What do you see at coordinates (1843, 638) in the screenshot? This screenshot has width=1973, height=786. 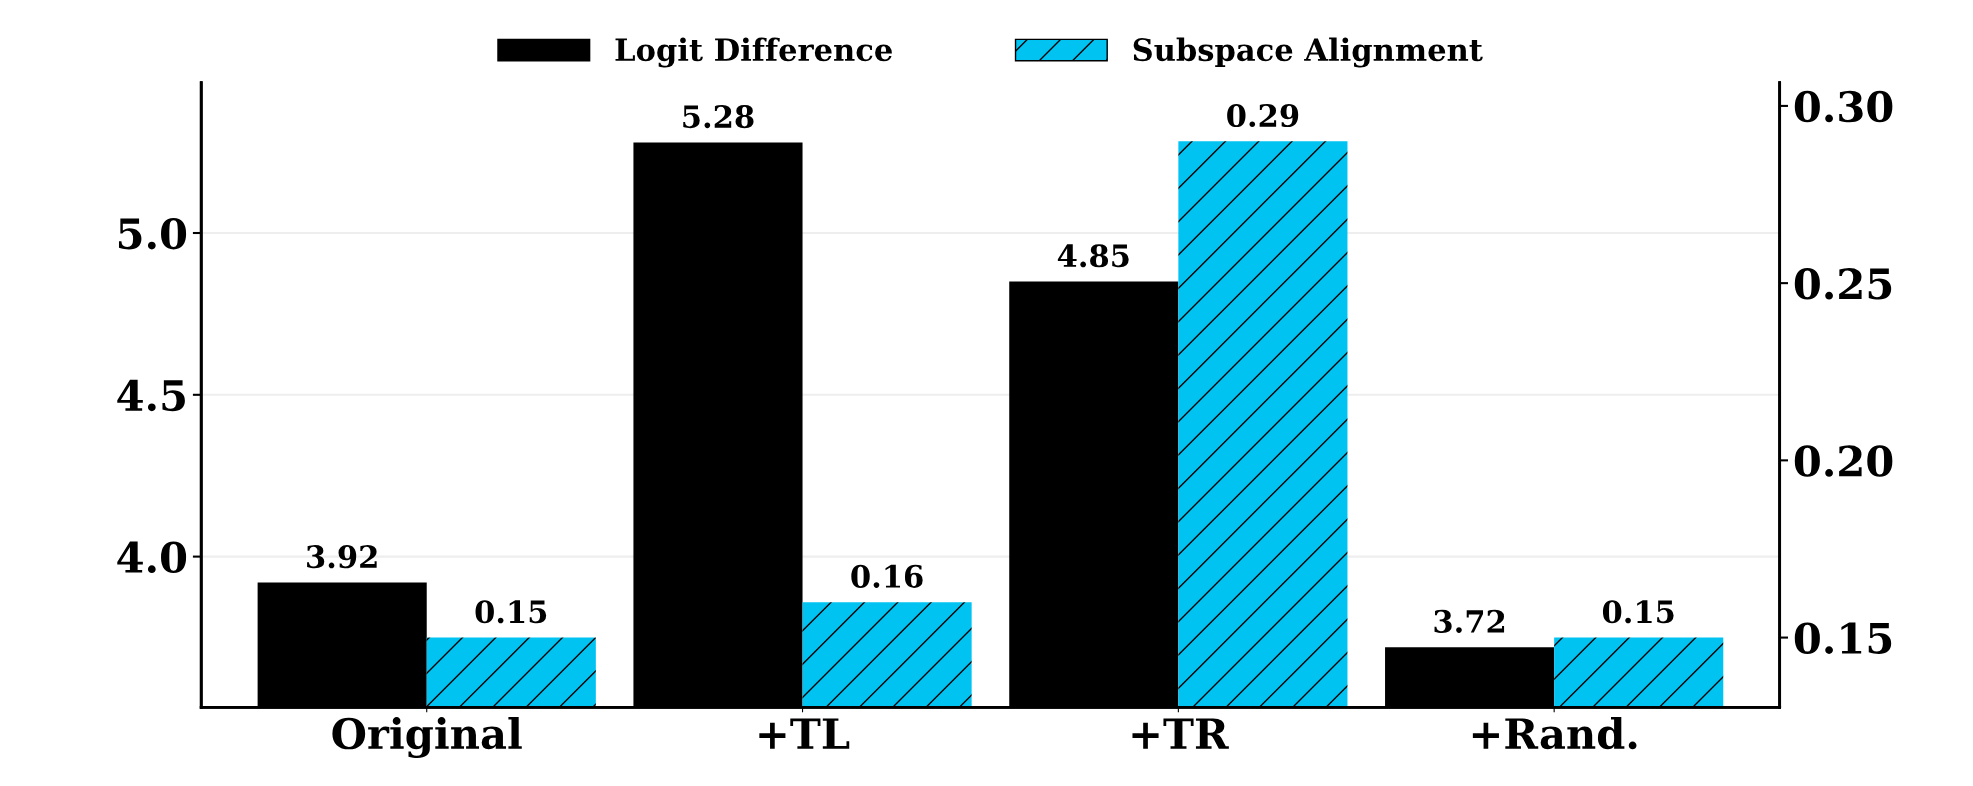 I see `y2-tick-label: 0.15` at bounding box center [1843, 638].